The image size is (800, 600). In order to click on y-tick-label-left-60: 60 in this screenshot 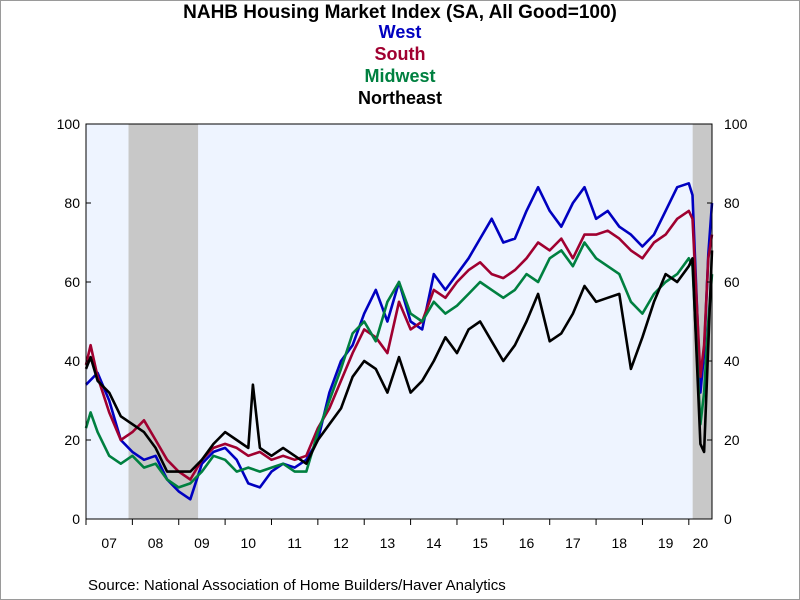, I will do `click(72, 282)`.